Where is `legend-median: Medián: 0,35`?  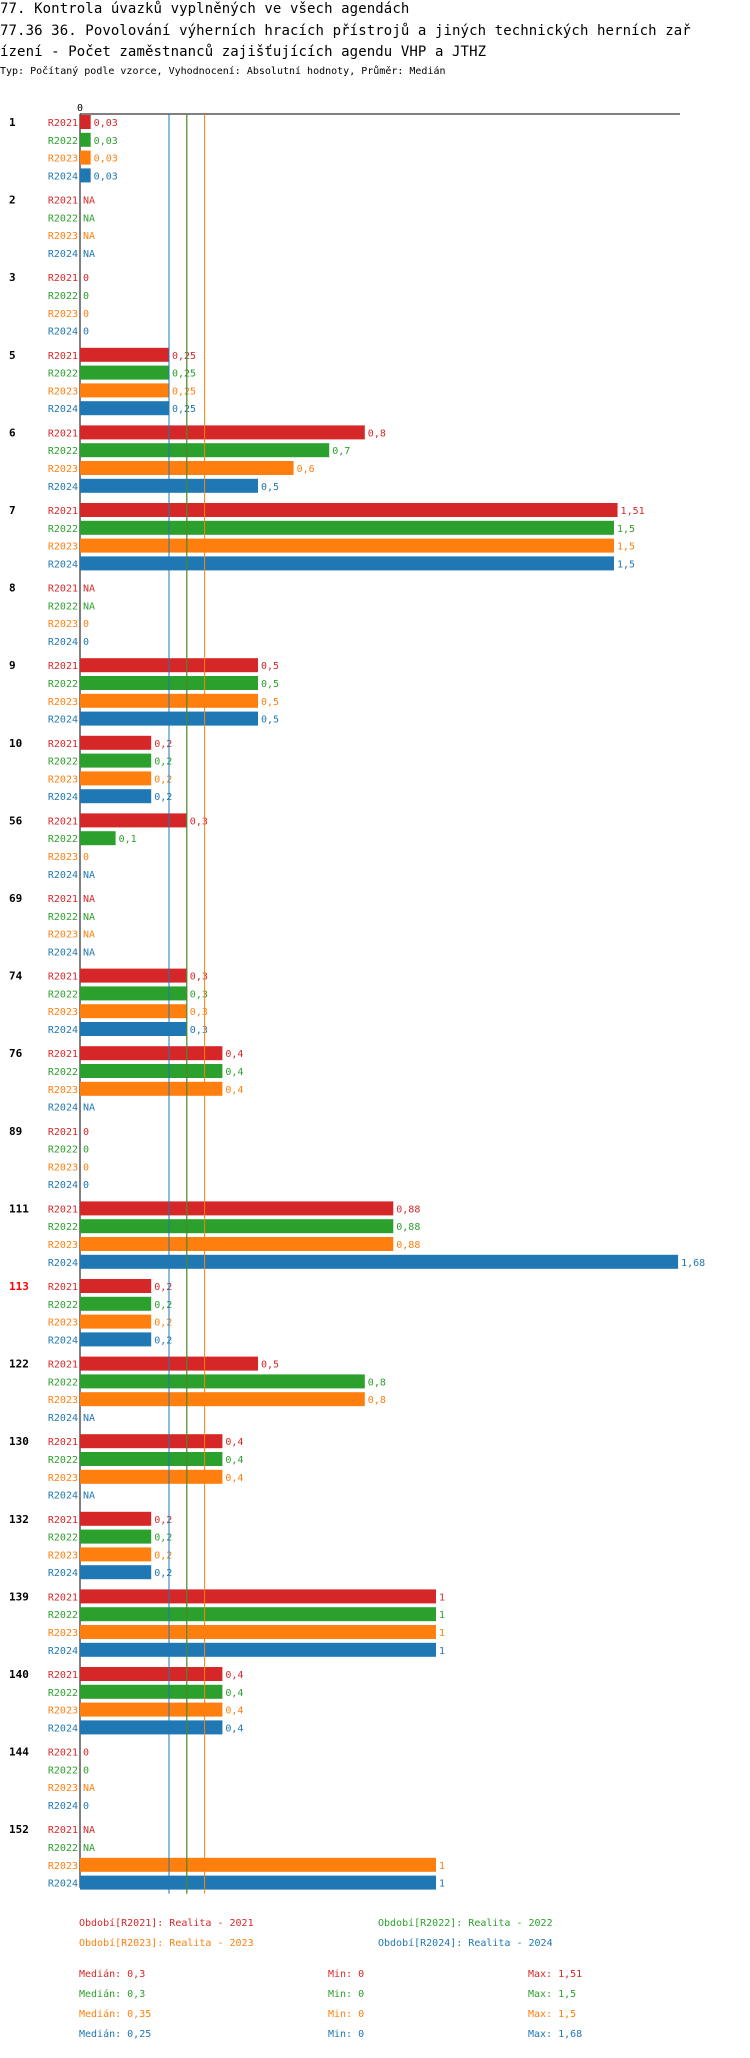
legend-median: Medián: 0,35 is located at coordinates (115, 2014).